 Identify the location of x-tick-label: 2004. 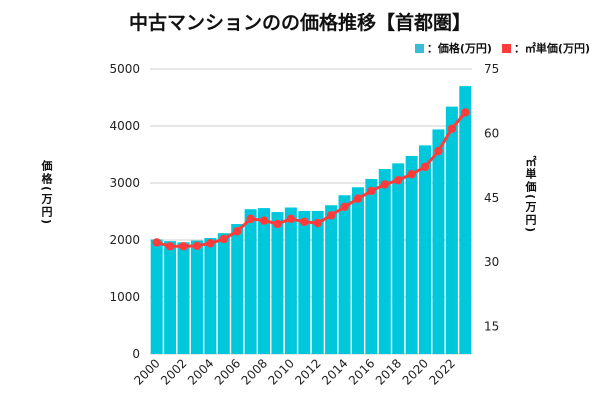
(200, 371).